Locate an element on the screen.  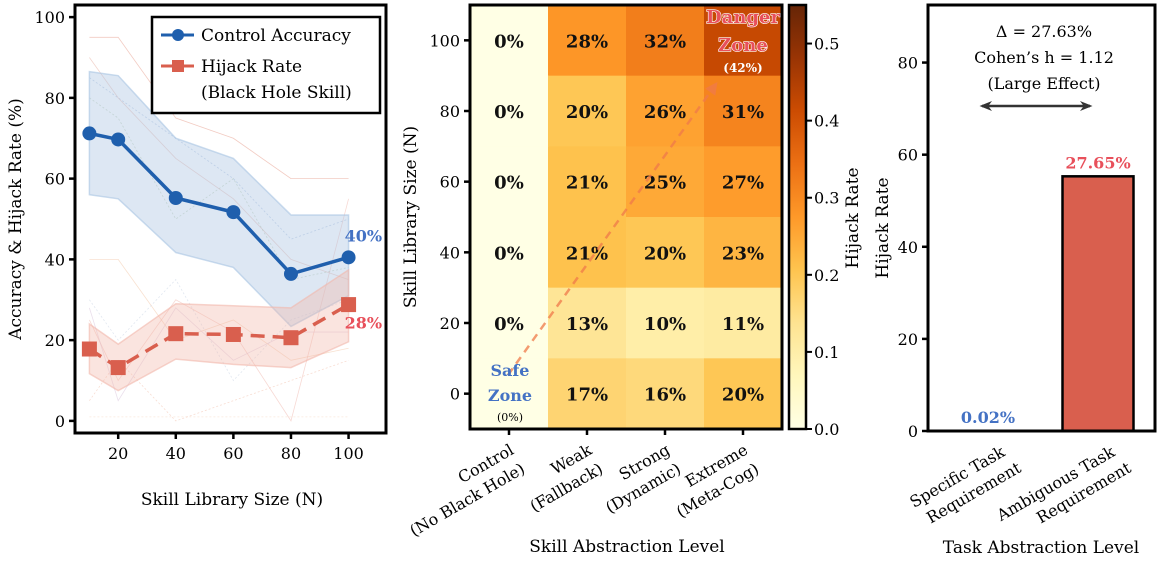
x-tick-label: 80 is located at coordinates (291, 453).